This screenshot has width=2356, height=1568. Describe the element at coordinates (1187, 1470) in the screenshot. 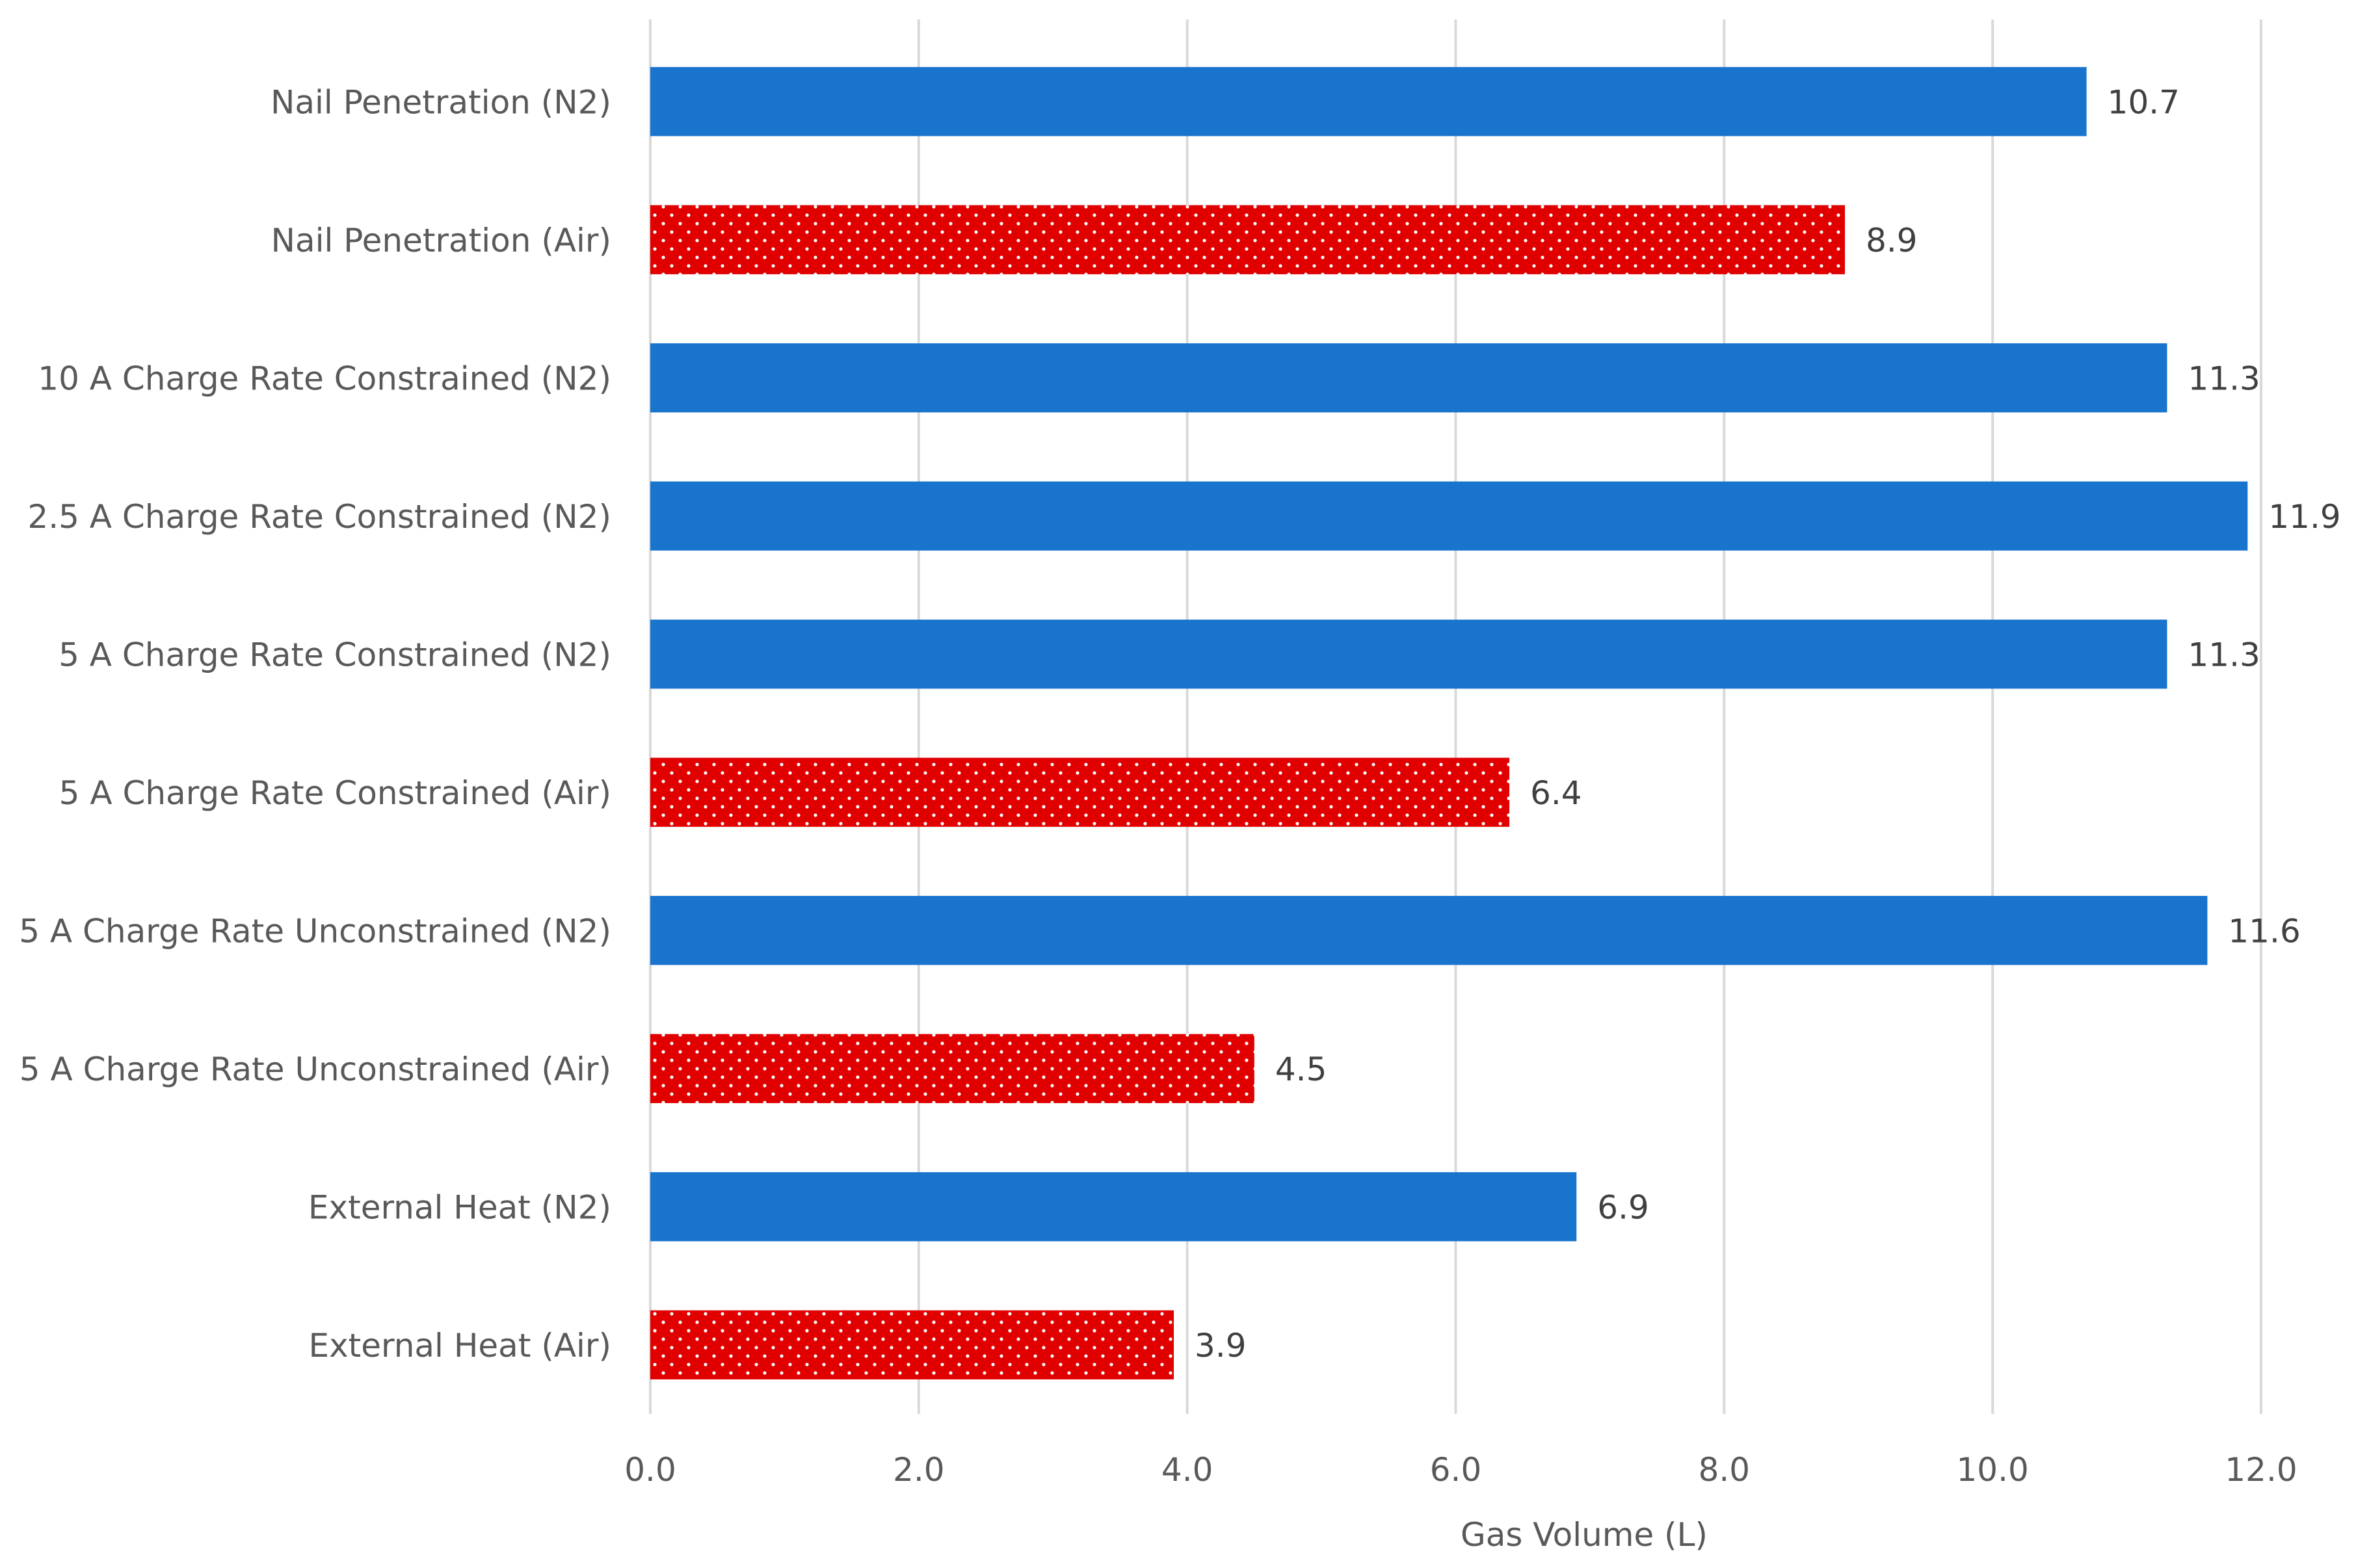

I see `x-tick-label: 4.0` at that location.